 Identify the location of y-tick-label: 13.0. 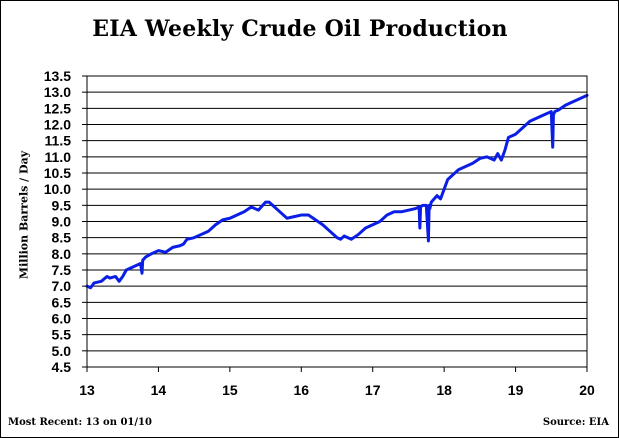
(57, 92).